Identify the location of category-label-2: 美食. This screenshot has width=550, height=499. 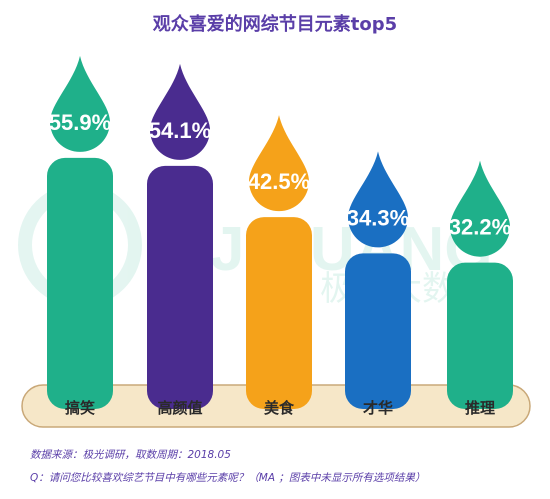
(279, 408).